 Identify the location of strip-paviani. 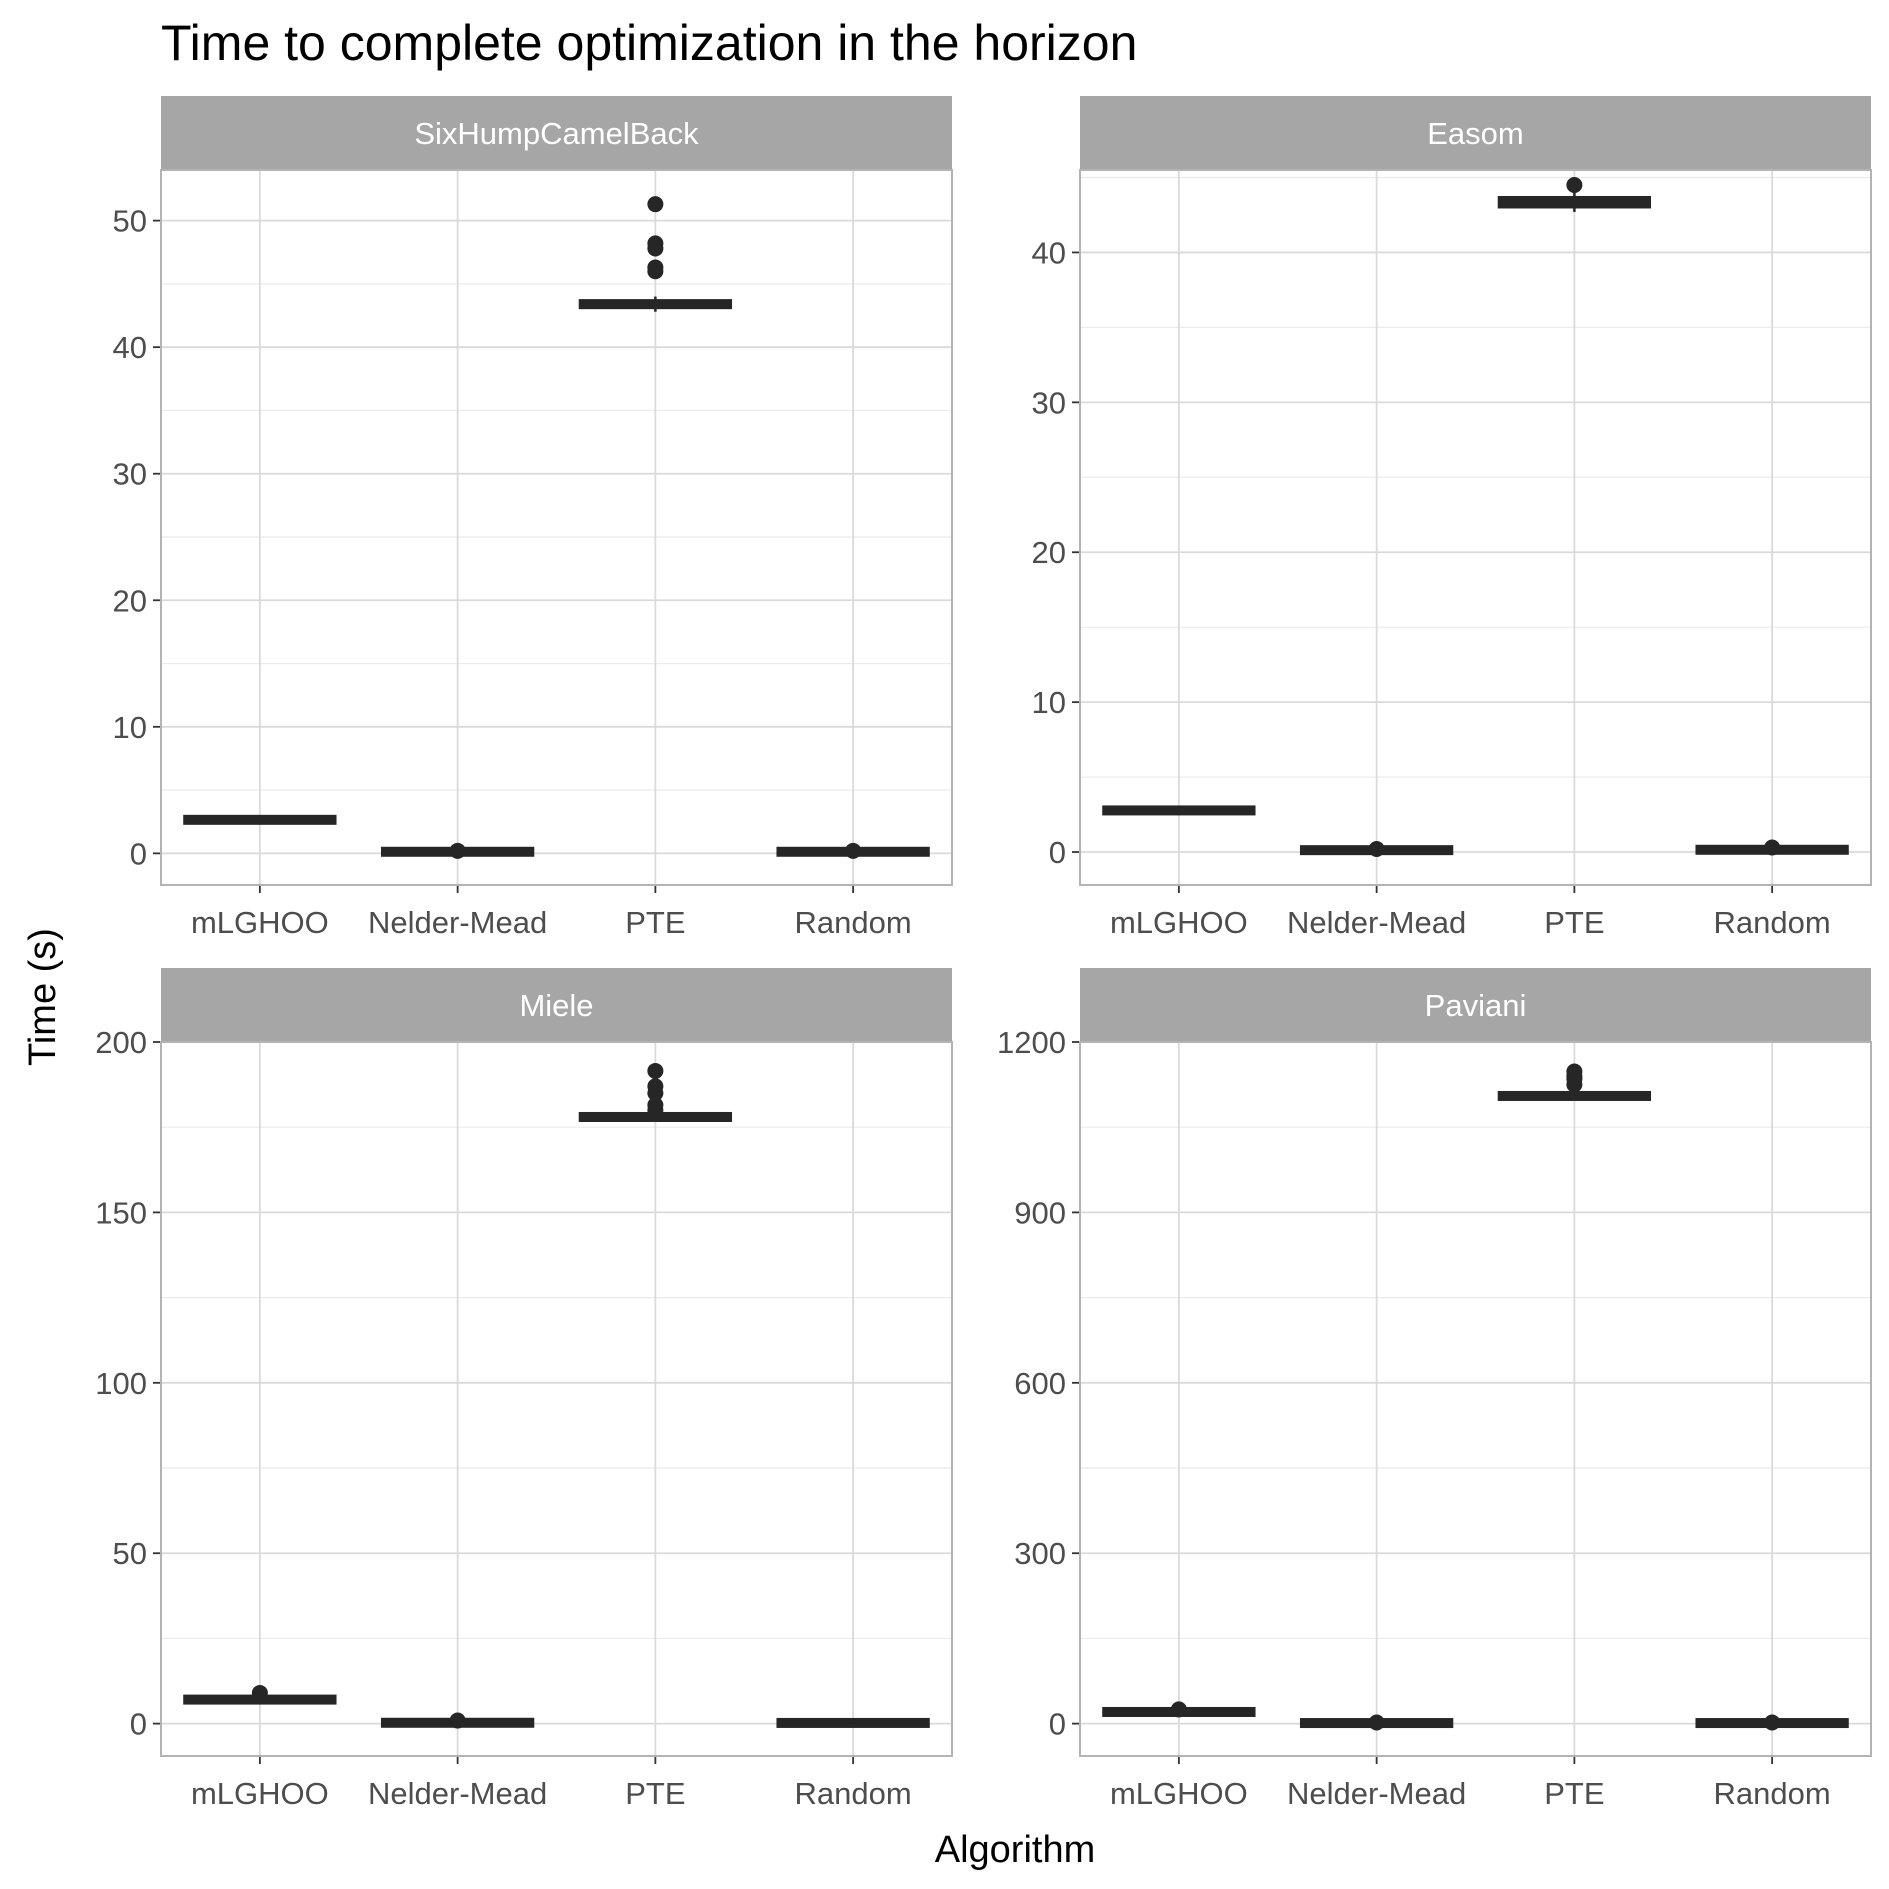
(1475, 1005).